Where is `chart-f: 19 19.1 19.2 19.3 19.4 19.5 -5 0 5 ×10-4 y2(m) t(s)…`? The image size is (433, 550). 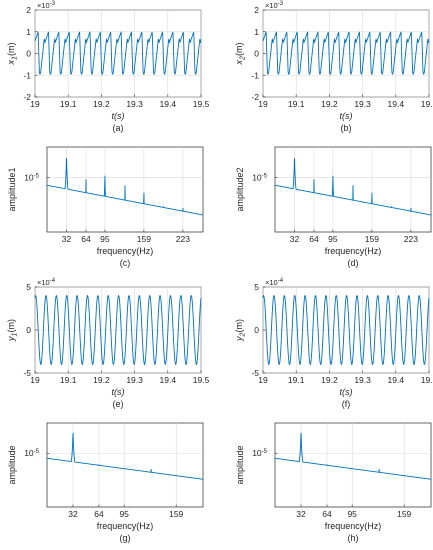
chart-f: 19 19.1 19.2 19.3 19.4 19.5 -5 0 5 ×10-4 y2(m) t(s)… is located at coordinates (333, 343).